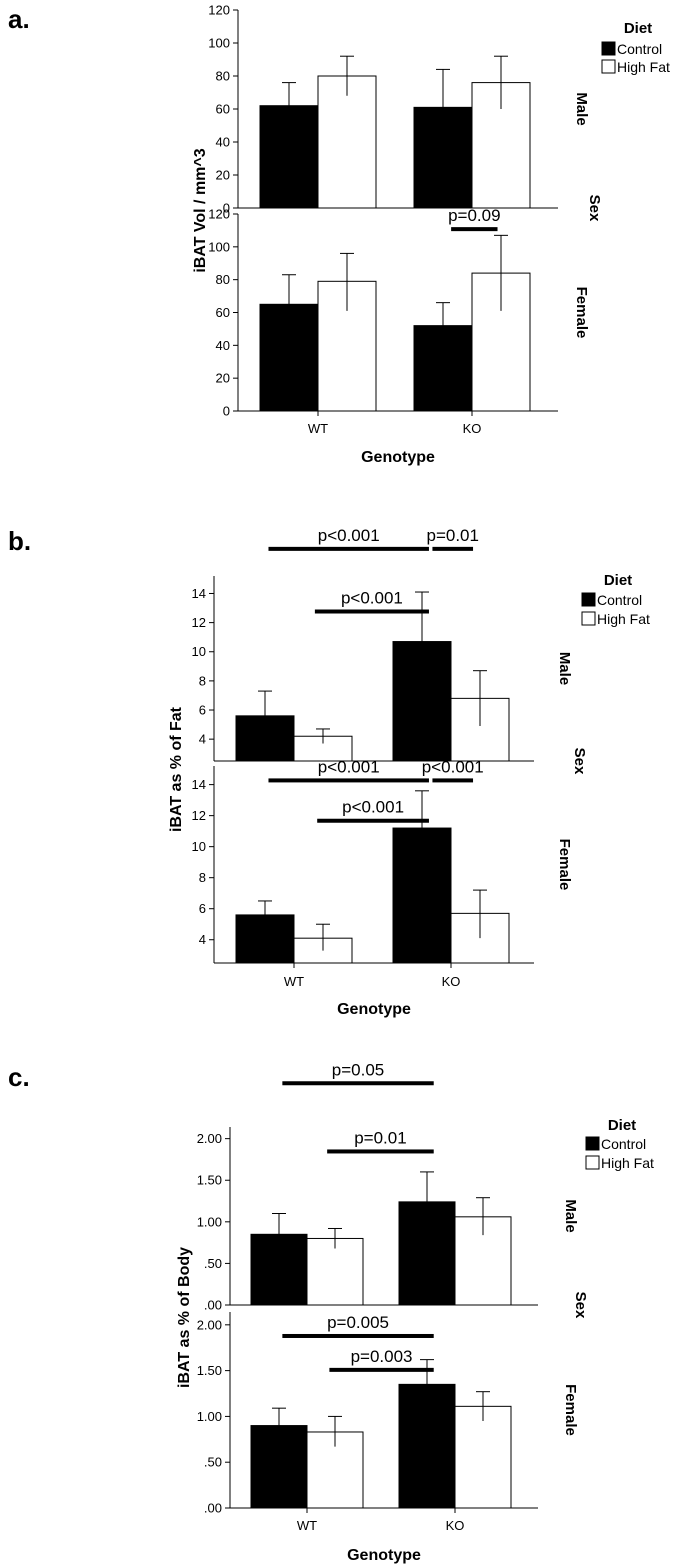 The height and width of the screenshot is (1566, 685). Describe the element at coordinates (19, 1077) in the screenshot. I see `panel-letter: c.` at that location.